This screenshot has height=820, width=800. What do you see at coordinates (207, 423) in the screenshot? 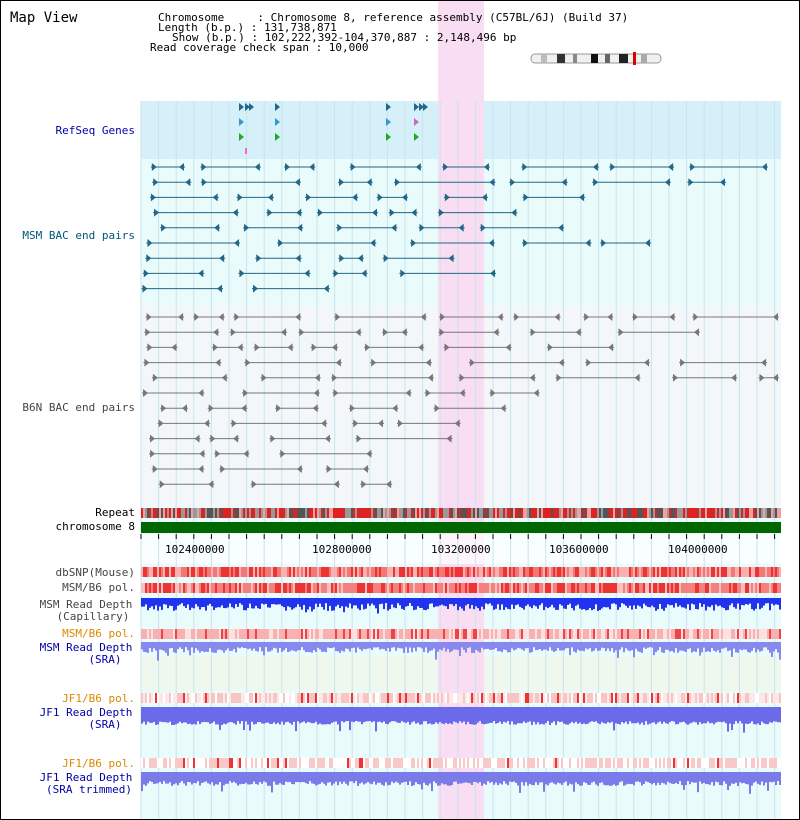
I see `b6n-bac-pair-end` at bounding box center [207, 423].